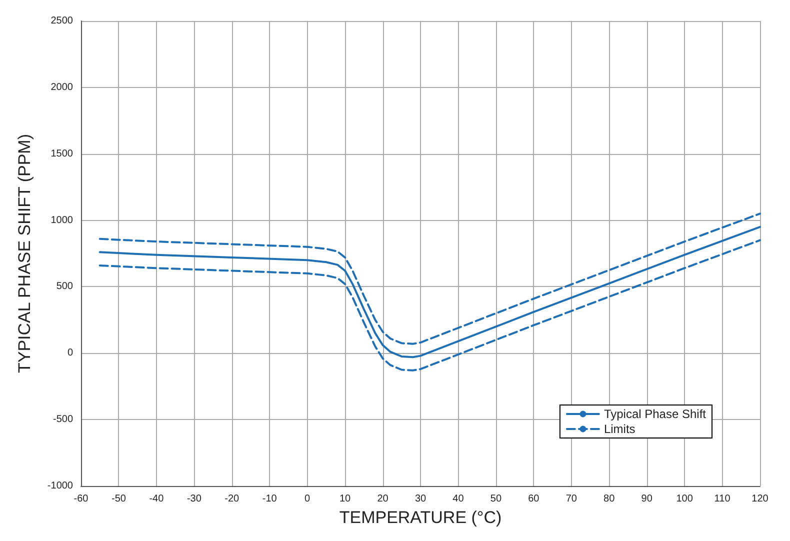 This screenshot has height=541, width=790. Describe the element at coordinates (685, 499) in the screenshot. I see `x-tick-label: 100` at that location.